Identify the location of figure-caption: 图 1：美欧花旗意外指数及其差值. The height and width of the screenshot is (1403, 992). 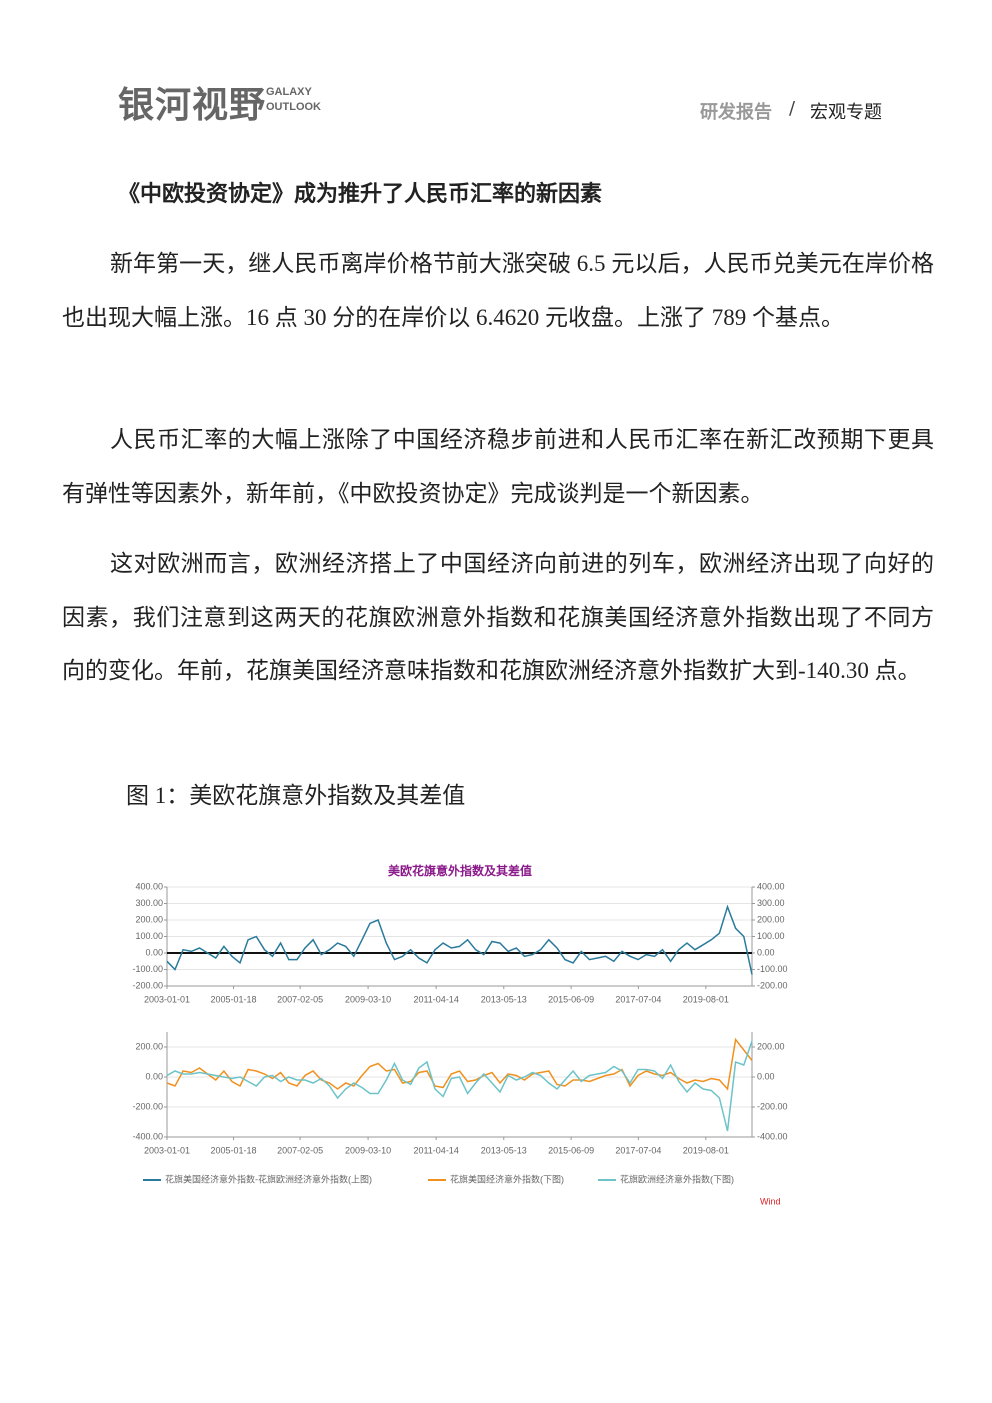
(296, 795).